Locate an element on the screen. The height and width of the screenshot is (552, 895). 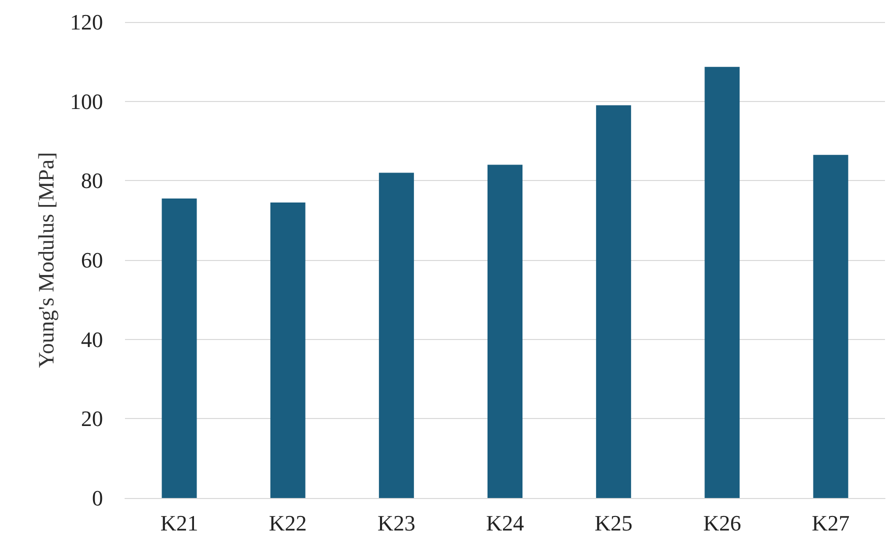
y-axis-title: Young's Modulus [MPa] is located at coordinates (46, 260).